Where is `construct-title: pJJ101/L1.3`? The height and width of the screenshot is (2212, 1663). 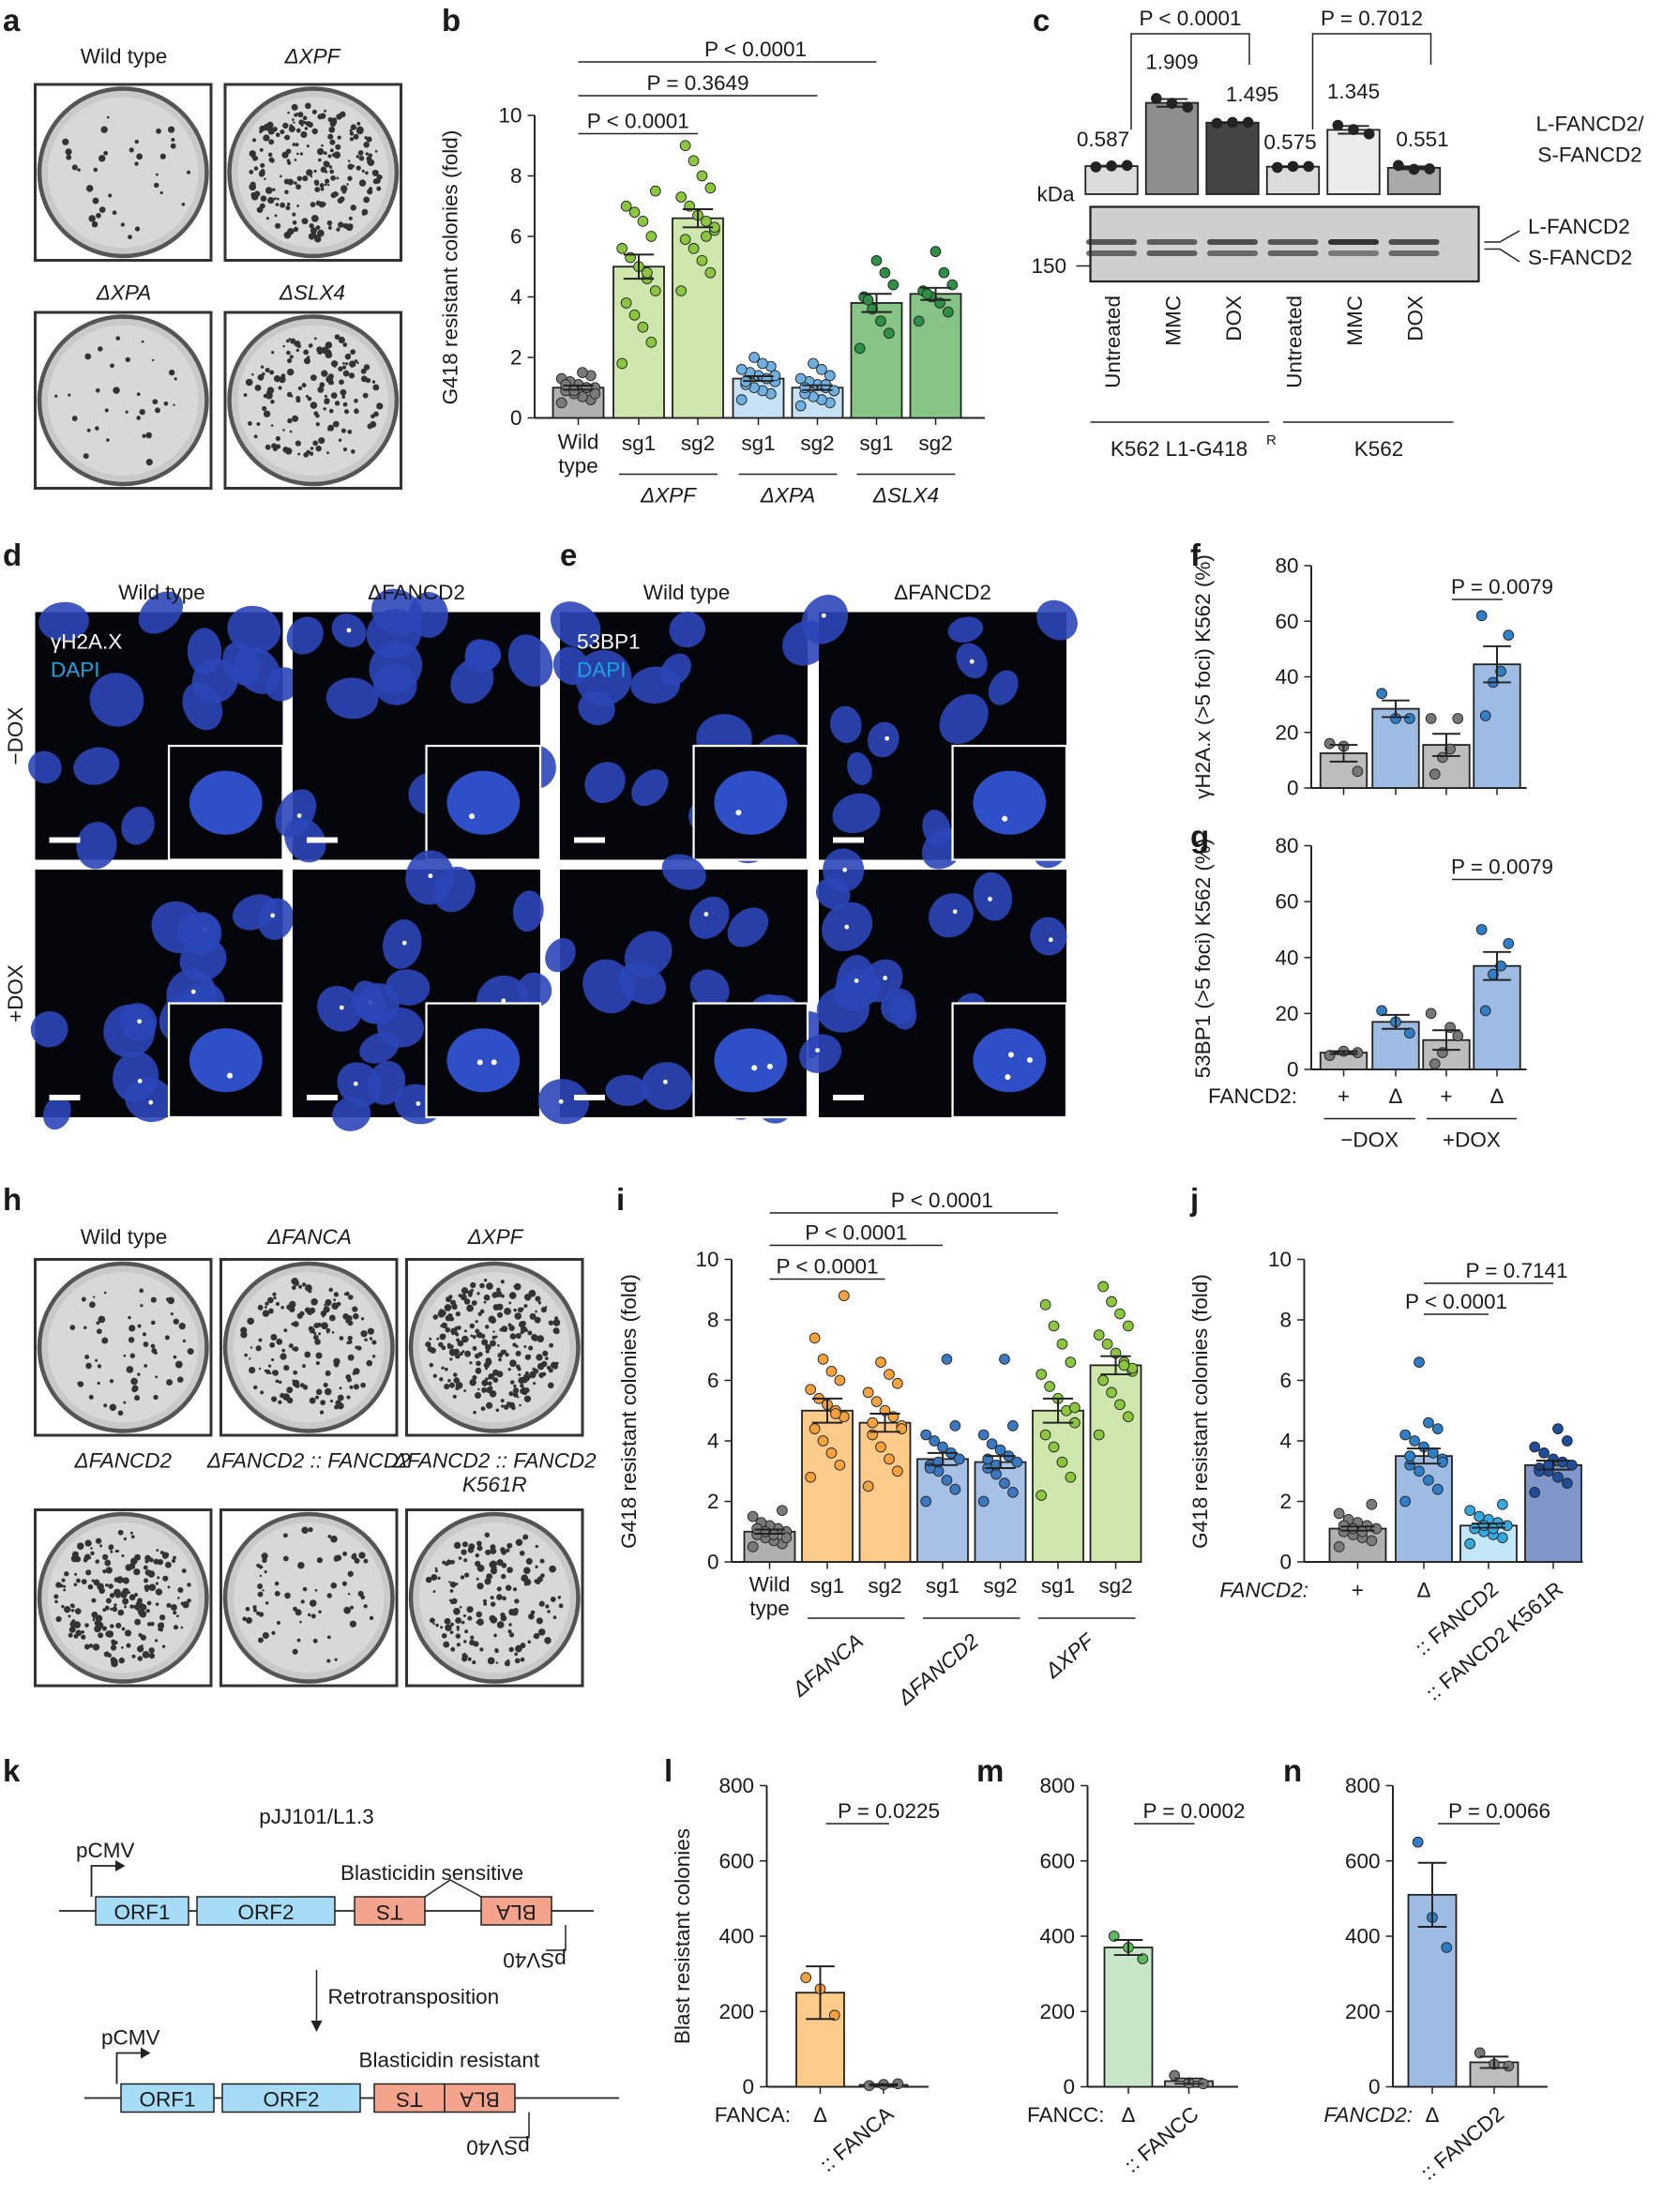
construct-title: pJJ101/L1.3 is located at coordinates (316, 1816).